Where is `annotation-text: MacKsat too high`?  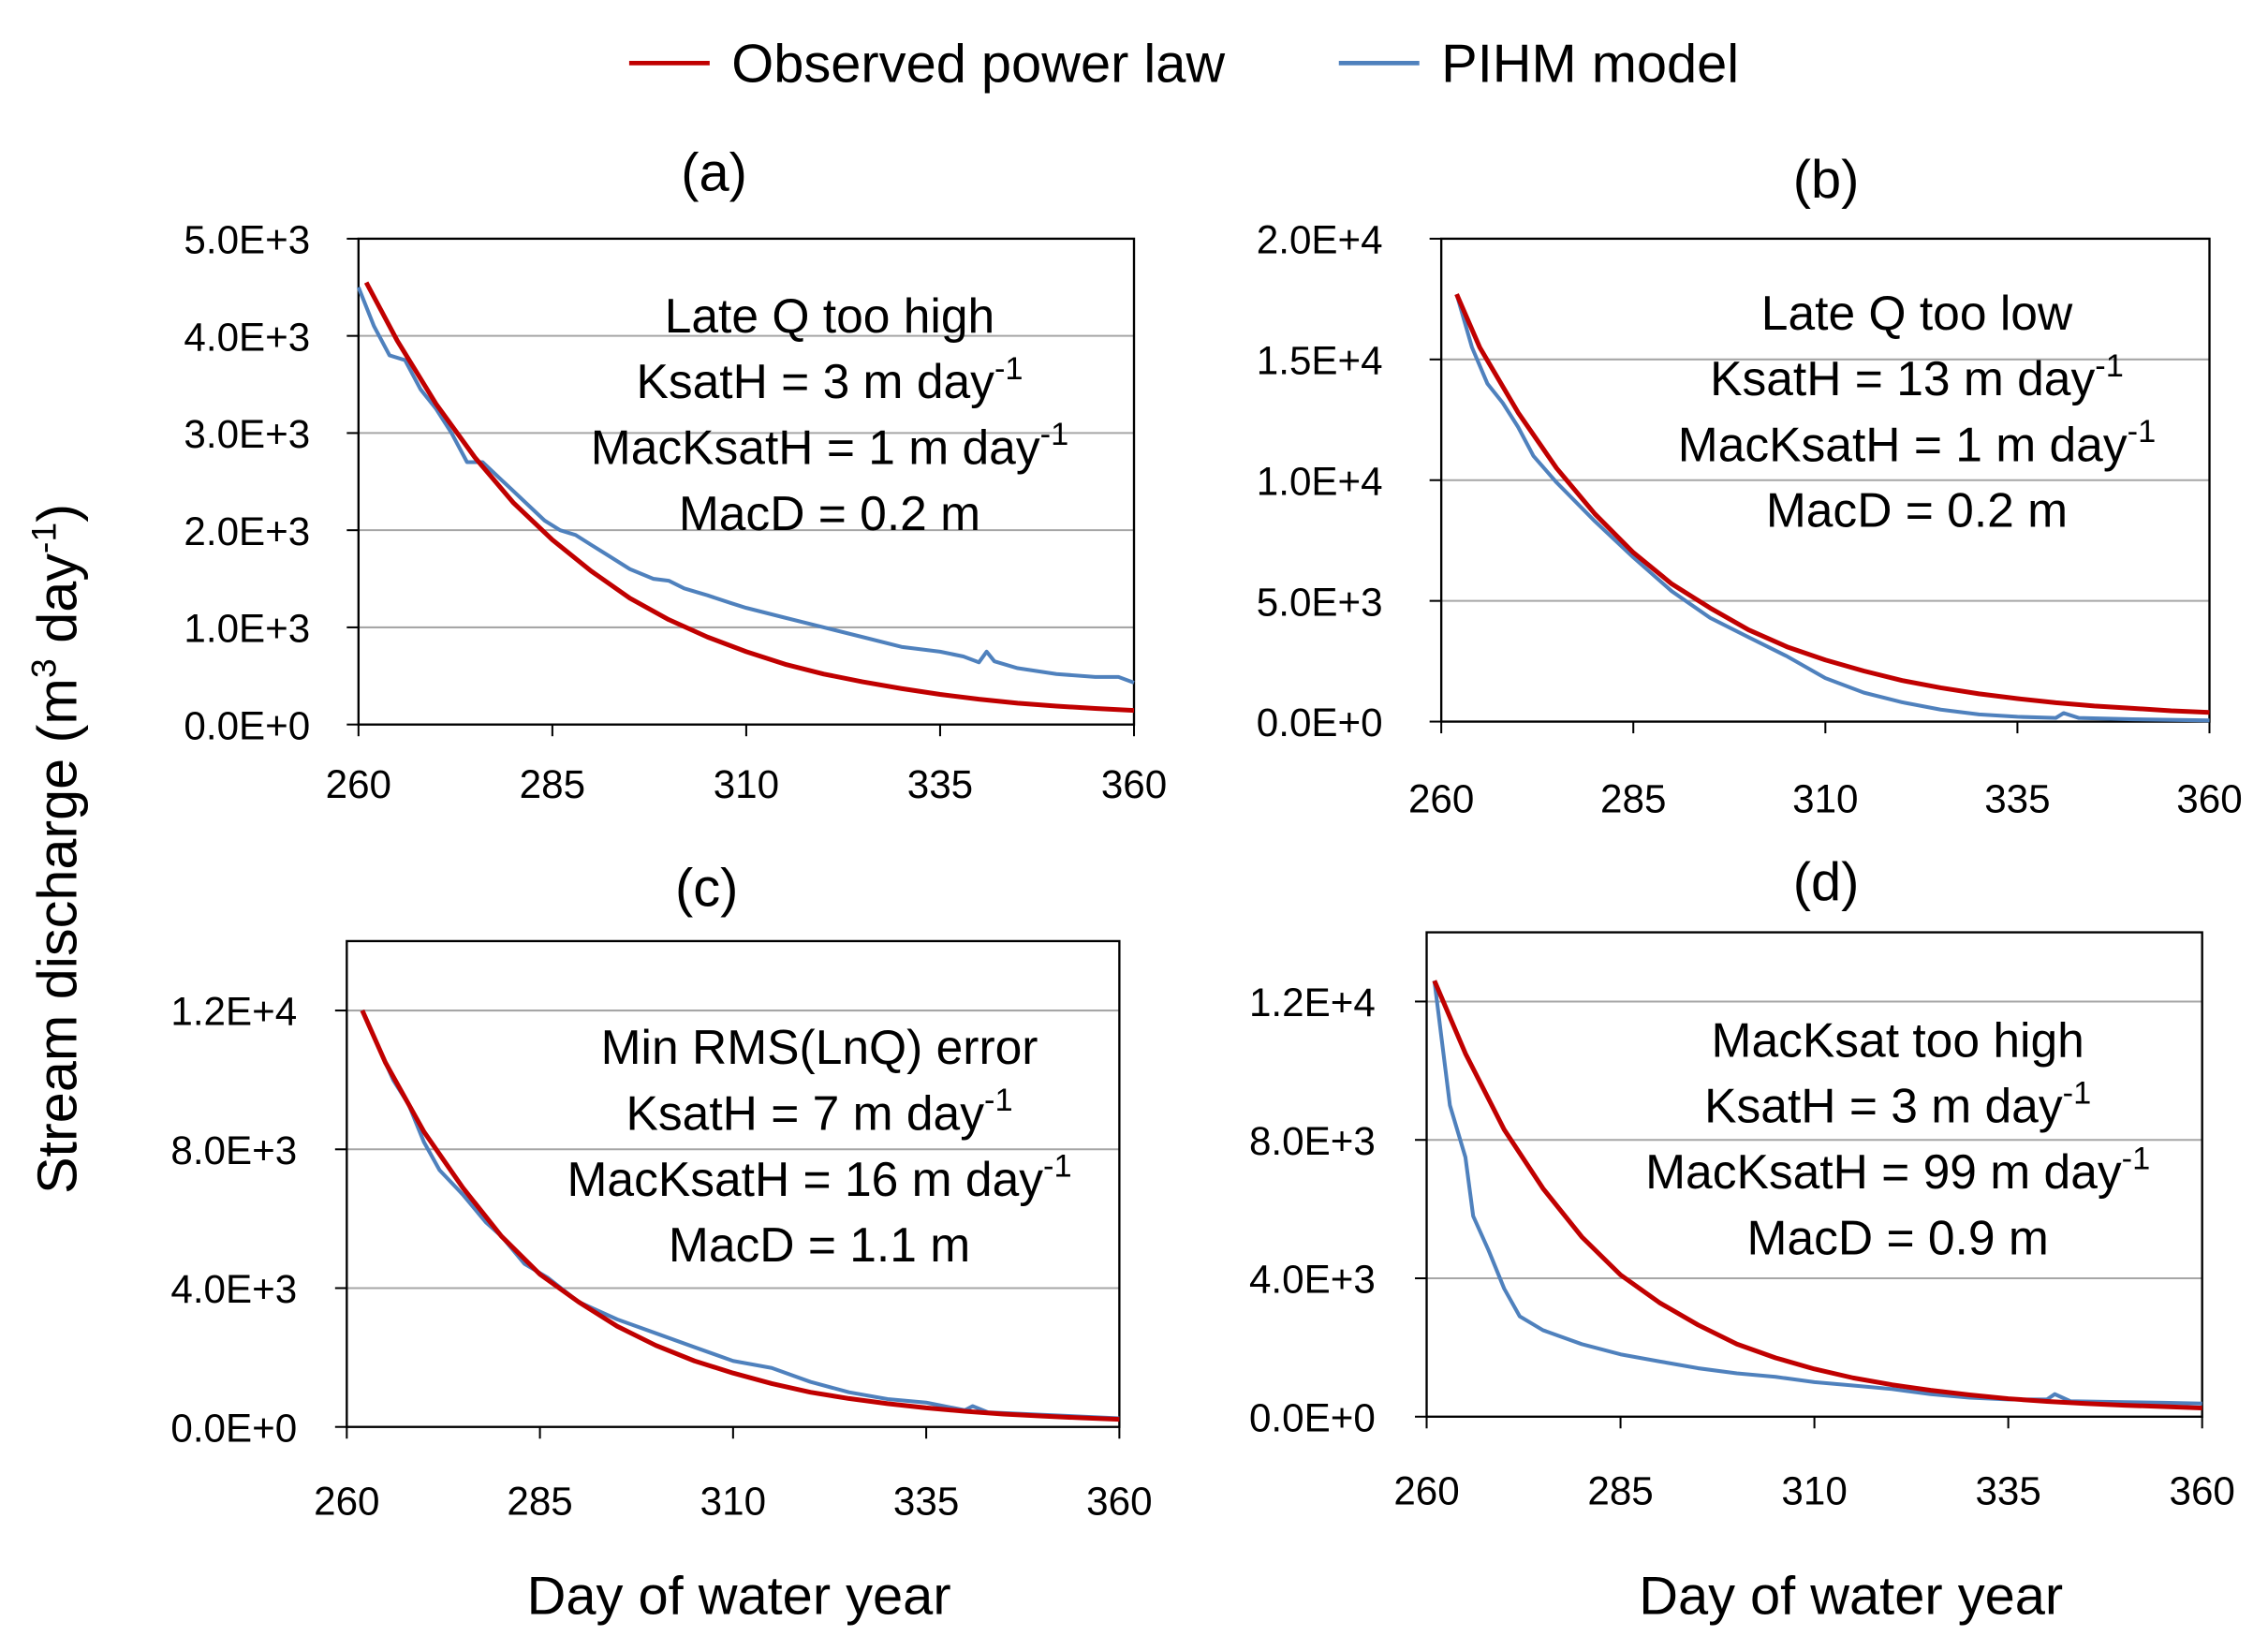
annotation-text: MacKsat too high is located at coordinates (1898, 1039).